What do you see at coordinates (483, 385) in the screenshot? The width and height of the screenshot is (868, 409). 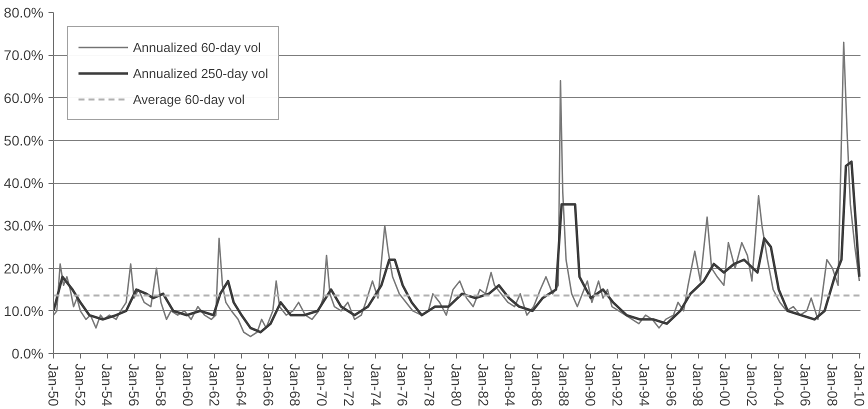 I see `x-tick-label: Jan-82` at bounding box center [483, 385].